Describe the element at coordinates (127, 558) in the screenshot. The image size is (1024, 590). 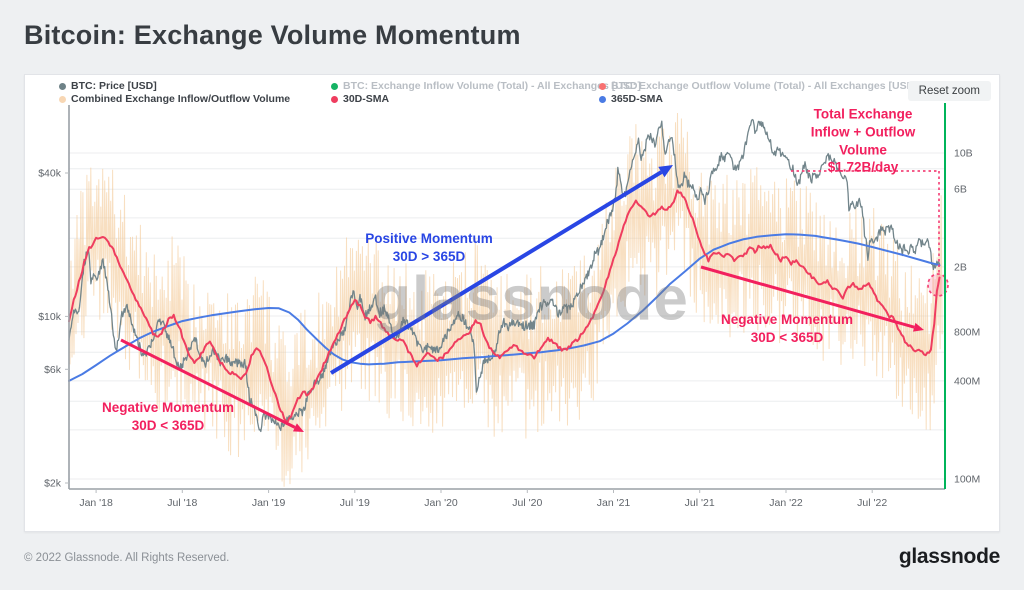
I see `footer-copyright: © 2022 Glassnode. All Rights Reserved.` at that location.